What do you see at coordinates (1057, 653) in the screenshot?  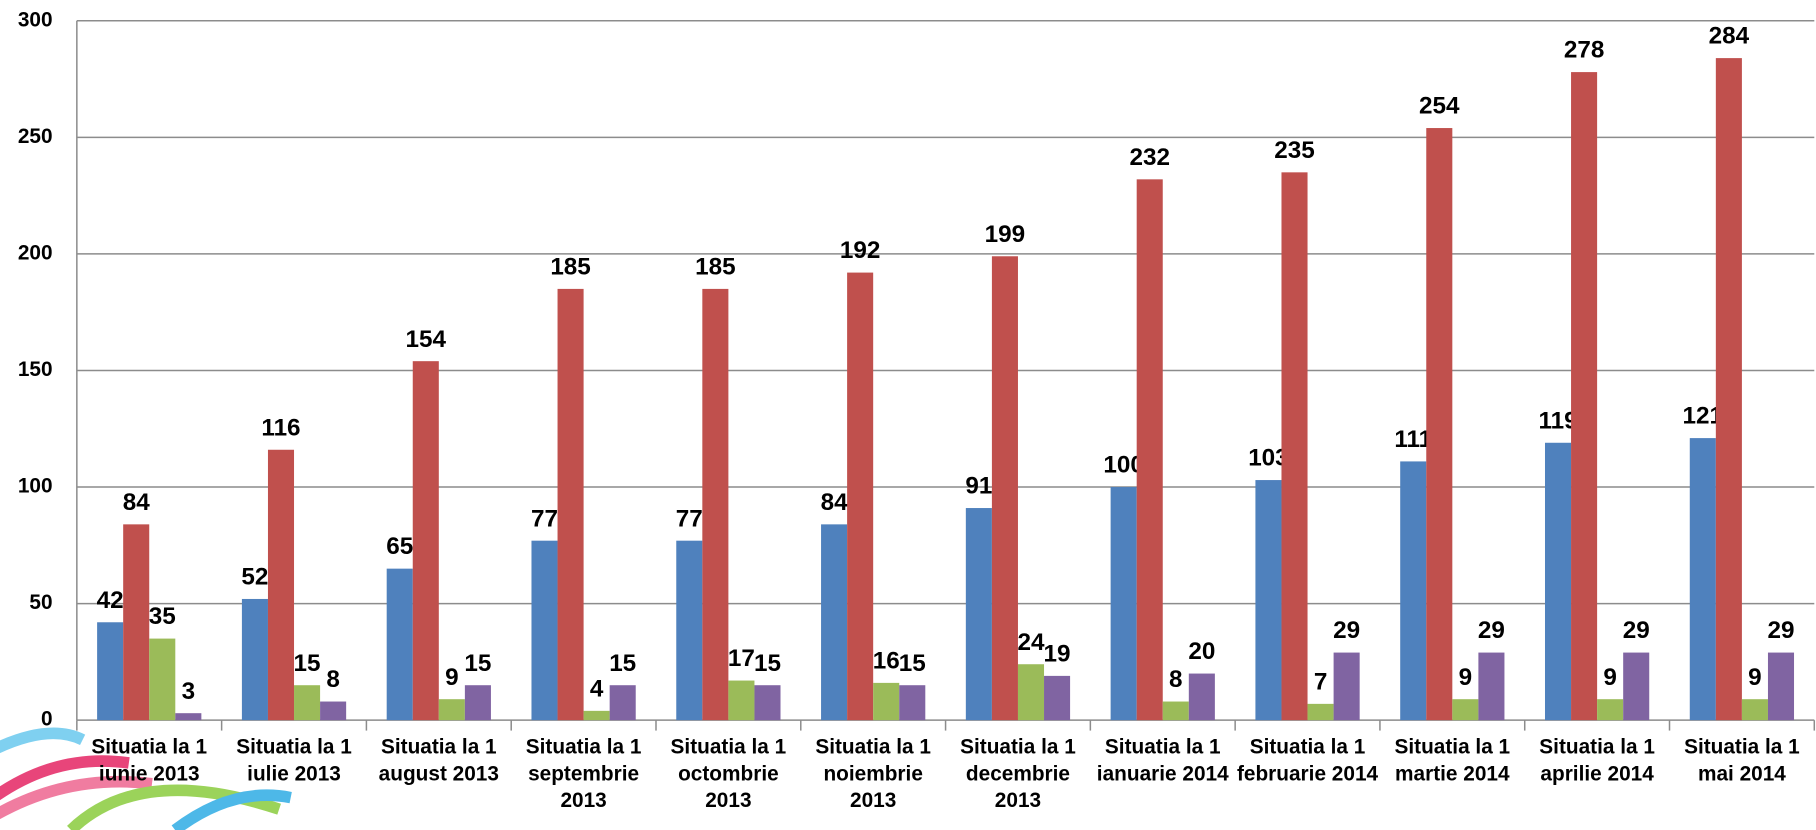 I see `data-label: 19` at bounding box center [1057, 653].